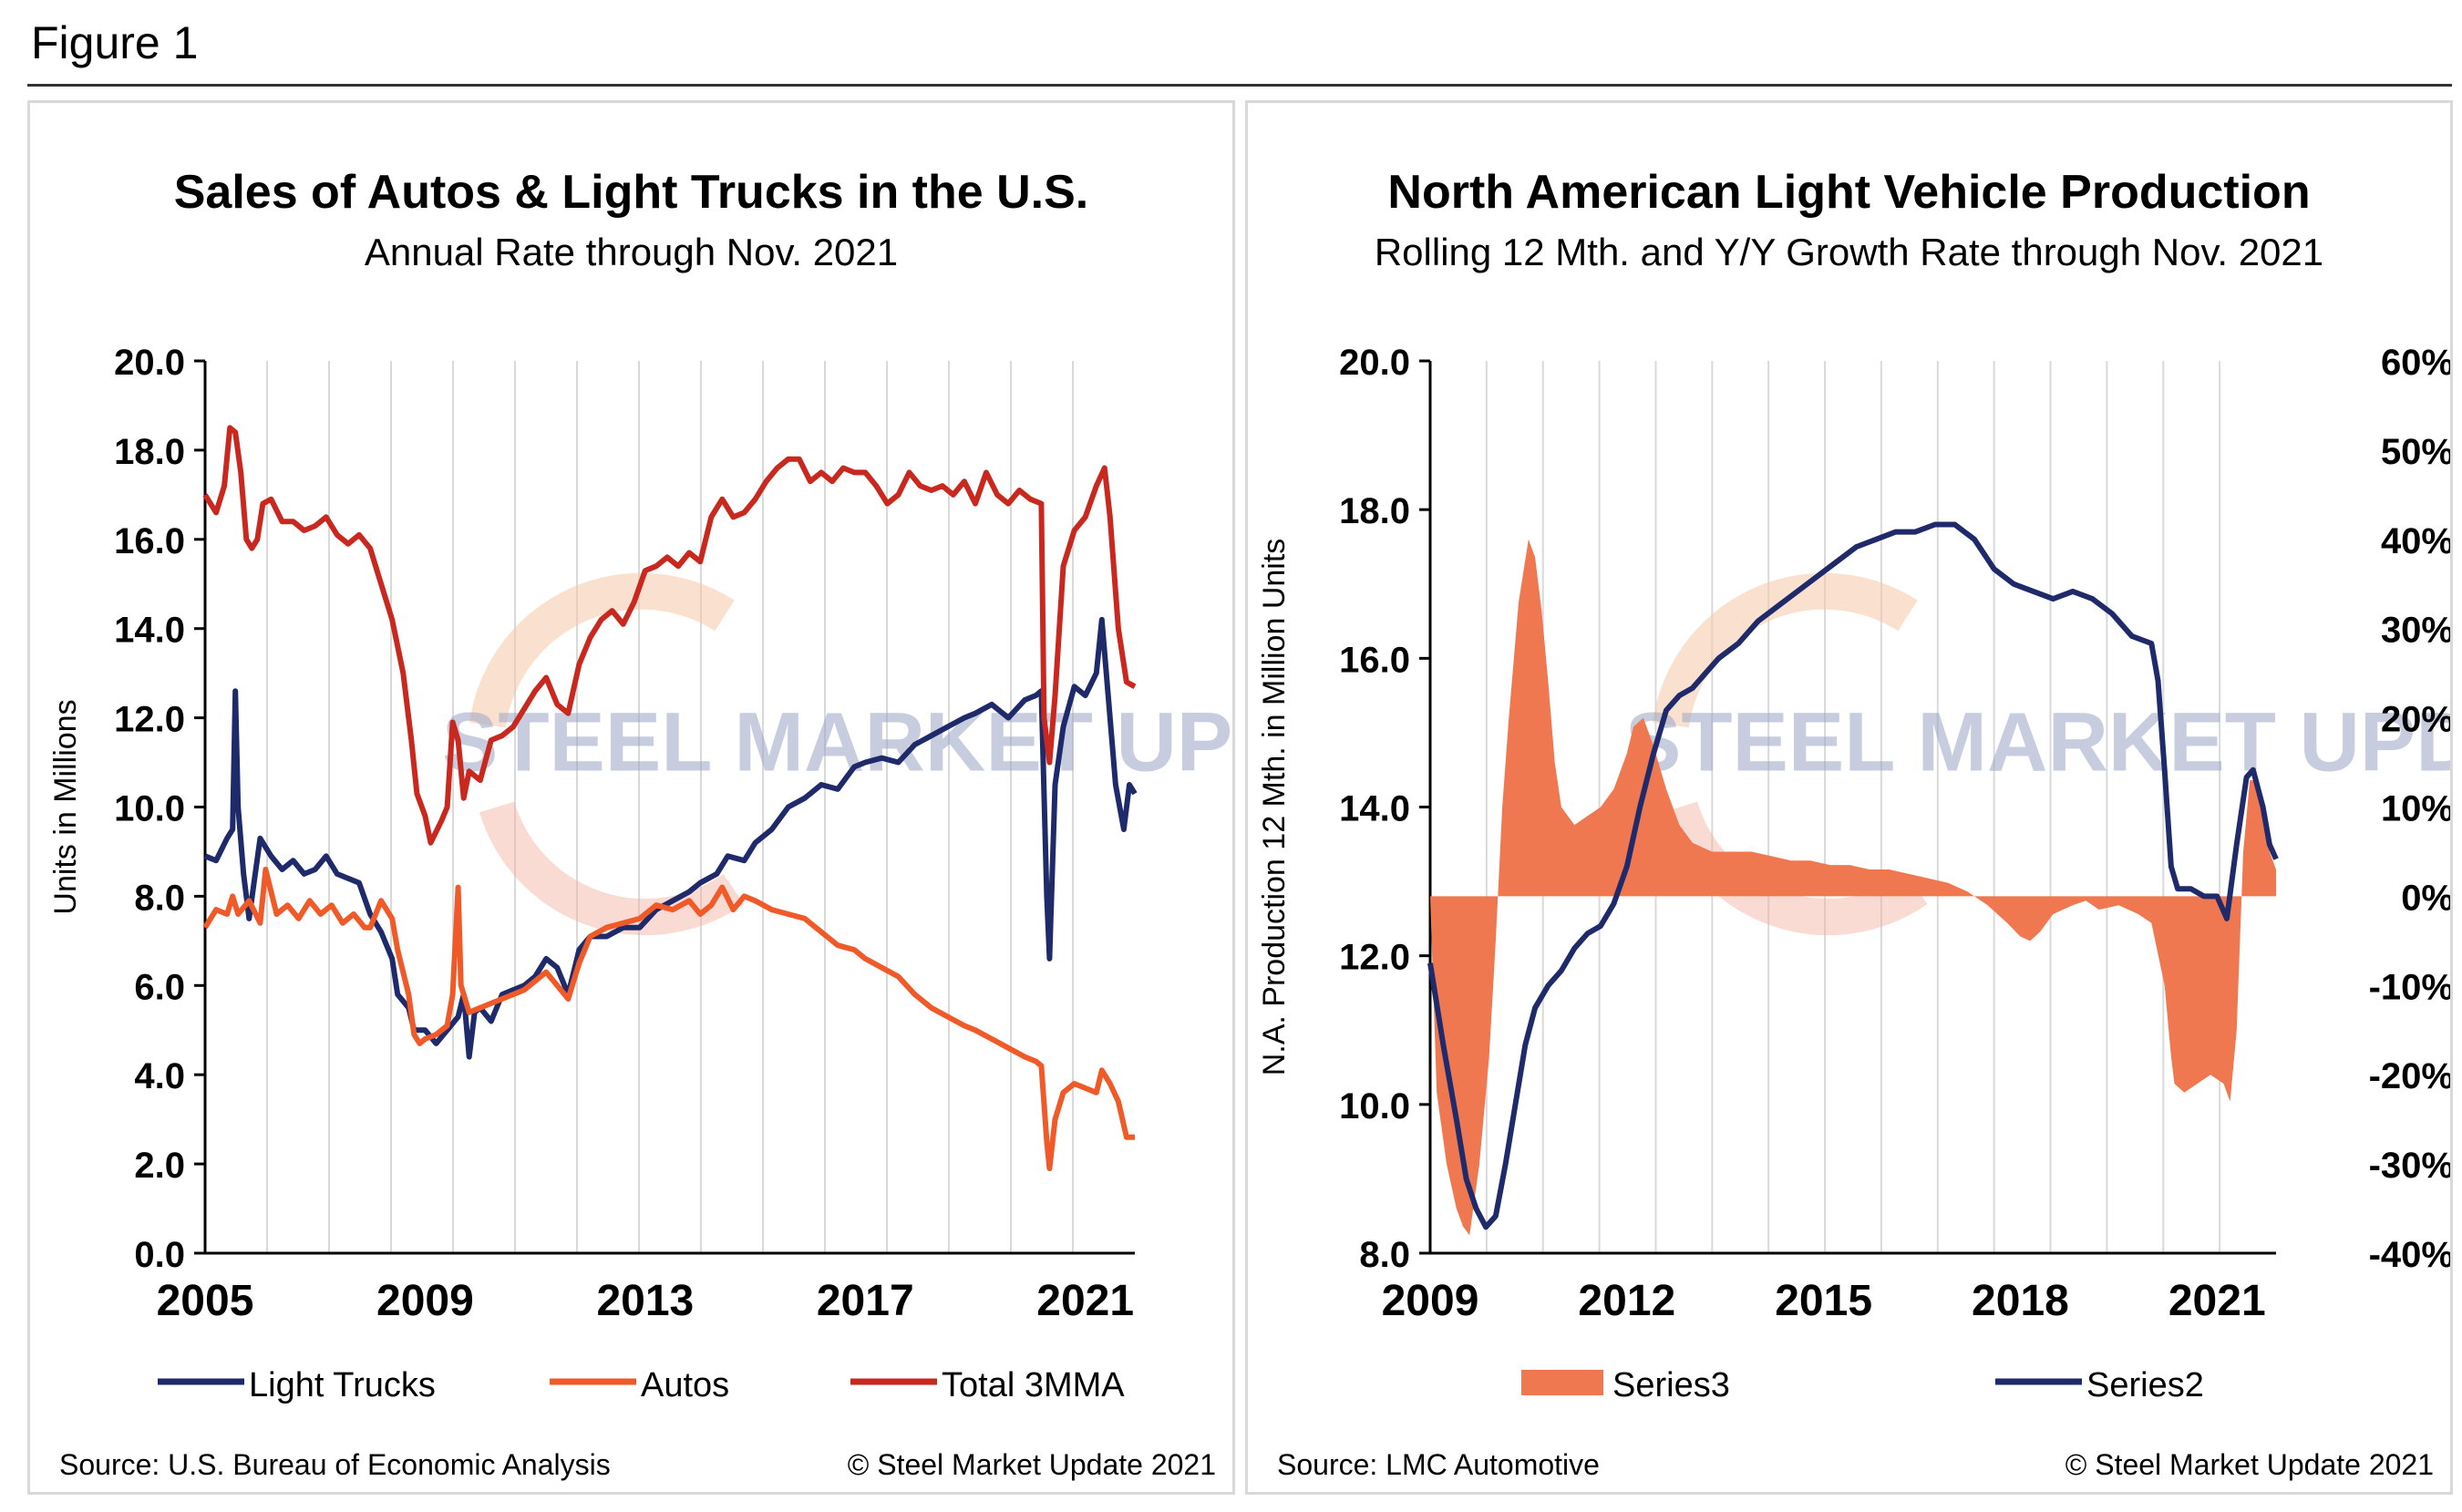  Describe the element at coordinates (2415, 631) in the screenshot. I see `y-right-tick-label: 30%` at that location.